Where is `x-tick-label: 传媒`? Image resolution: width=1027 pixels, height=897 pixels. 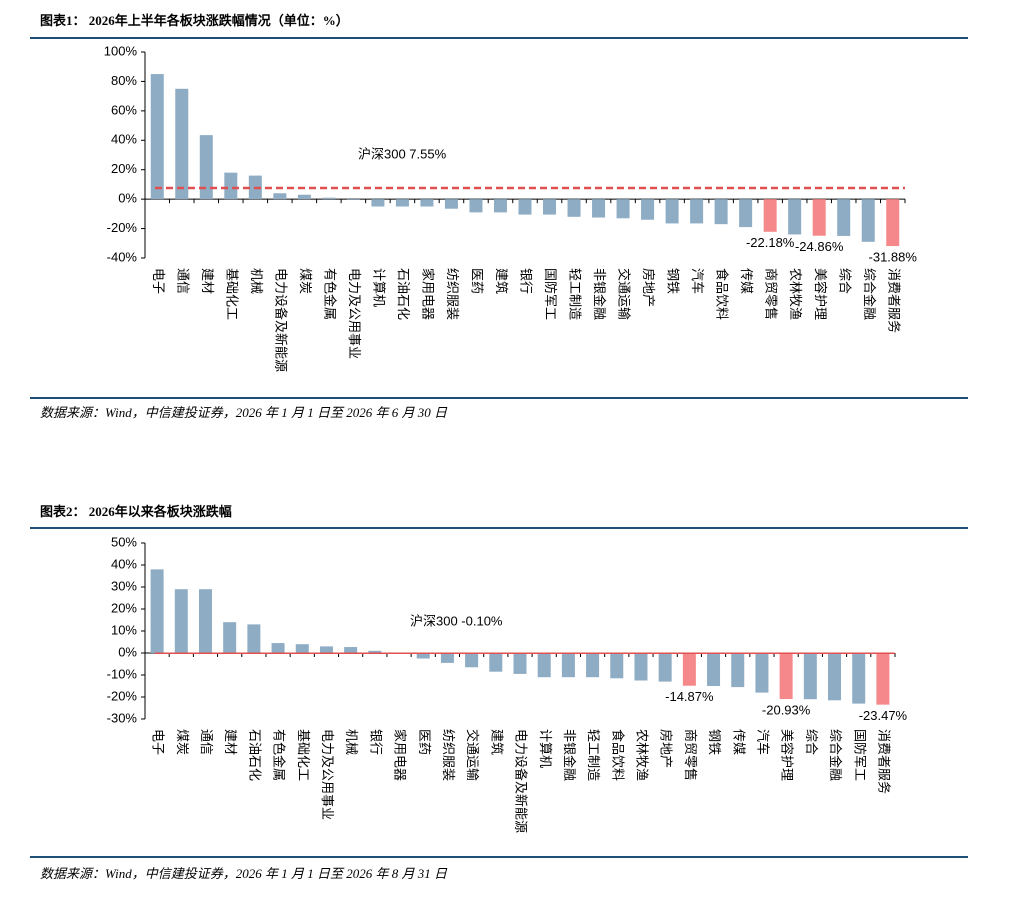
x-tick-label: 传媒 is located at coordinates (738, 742).